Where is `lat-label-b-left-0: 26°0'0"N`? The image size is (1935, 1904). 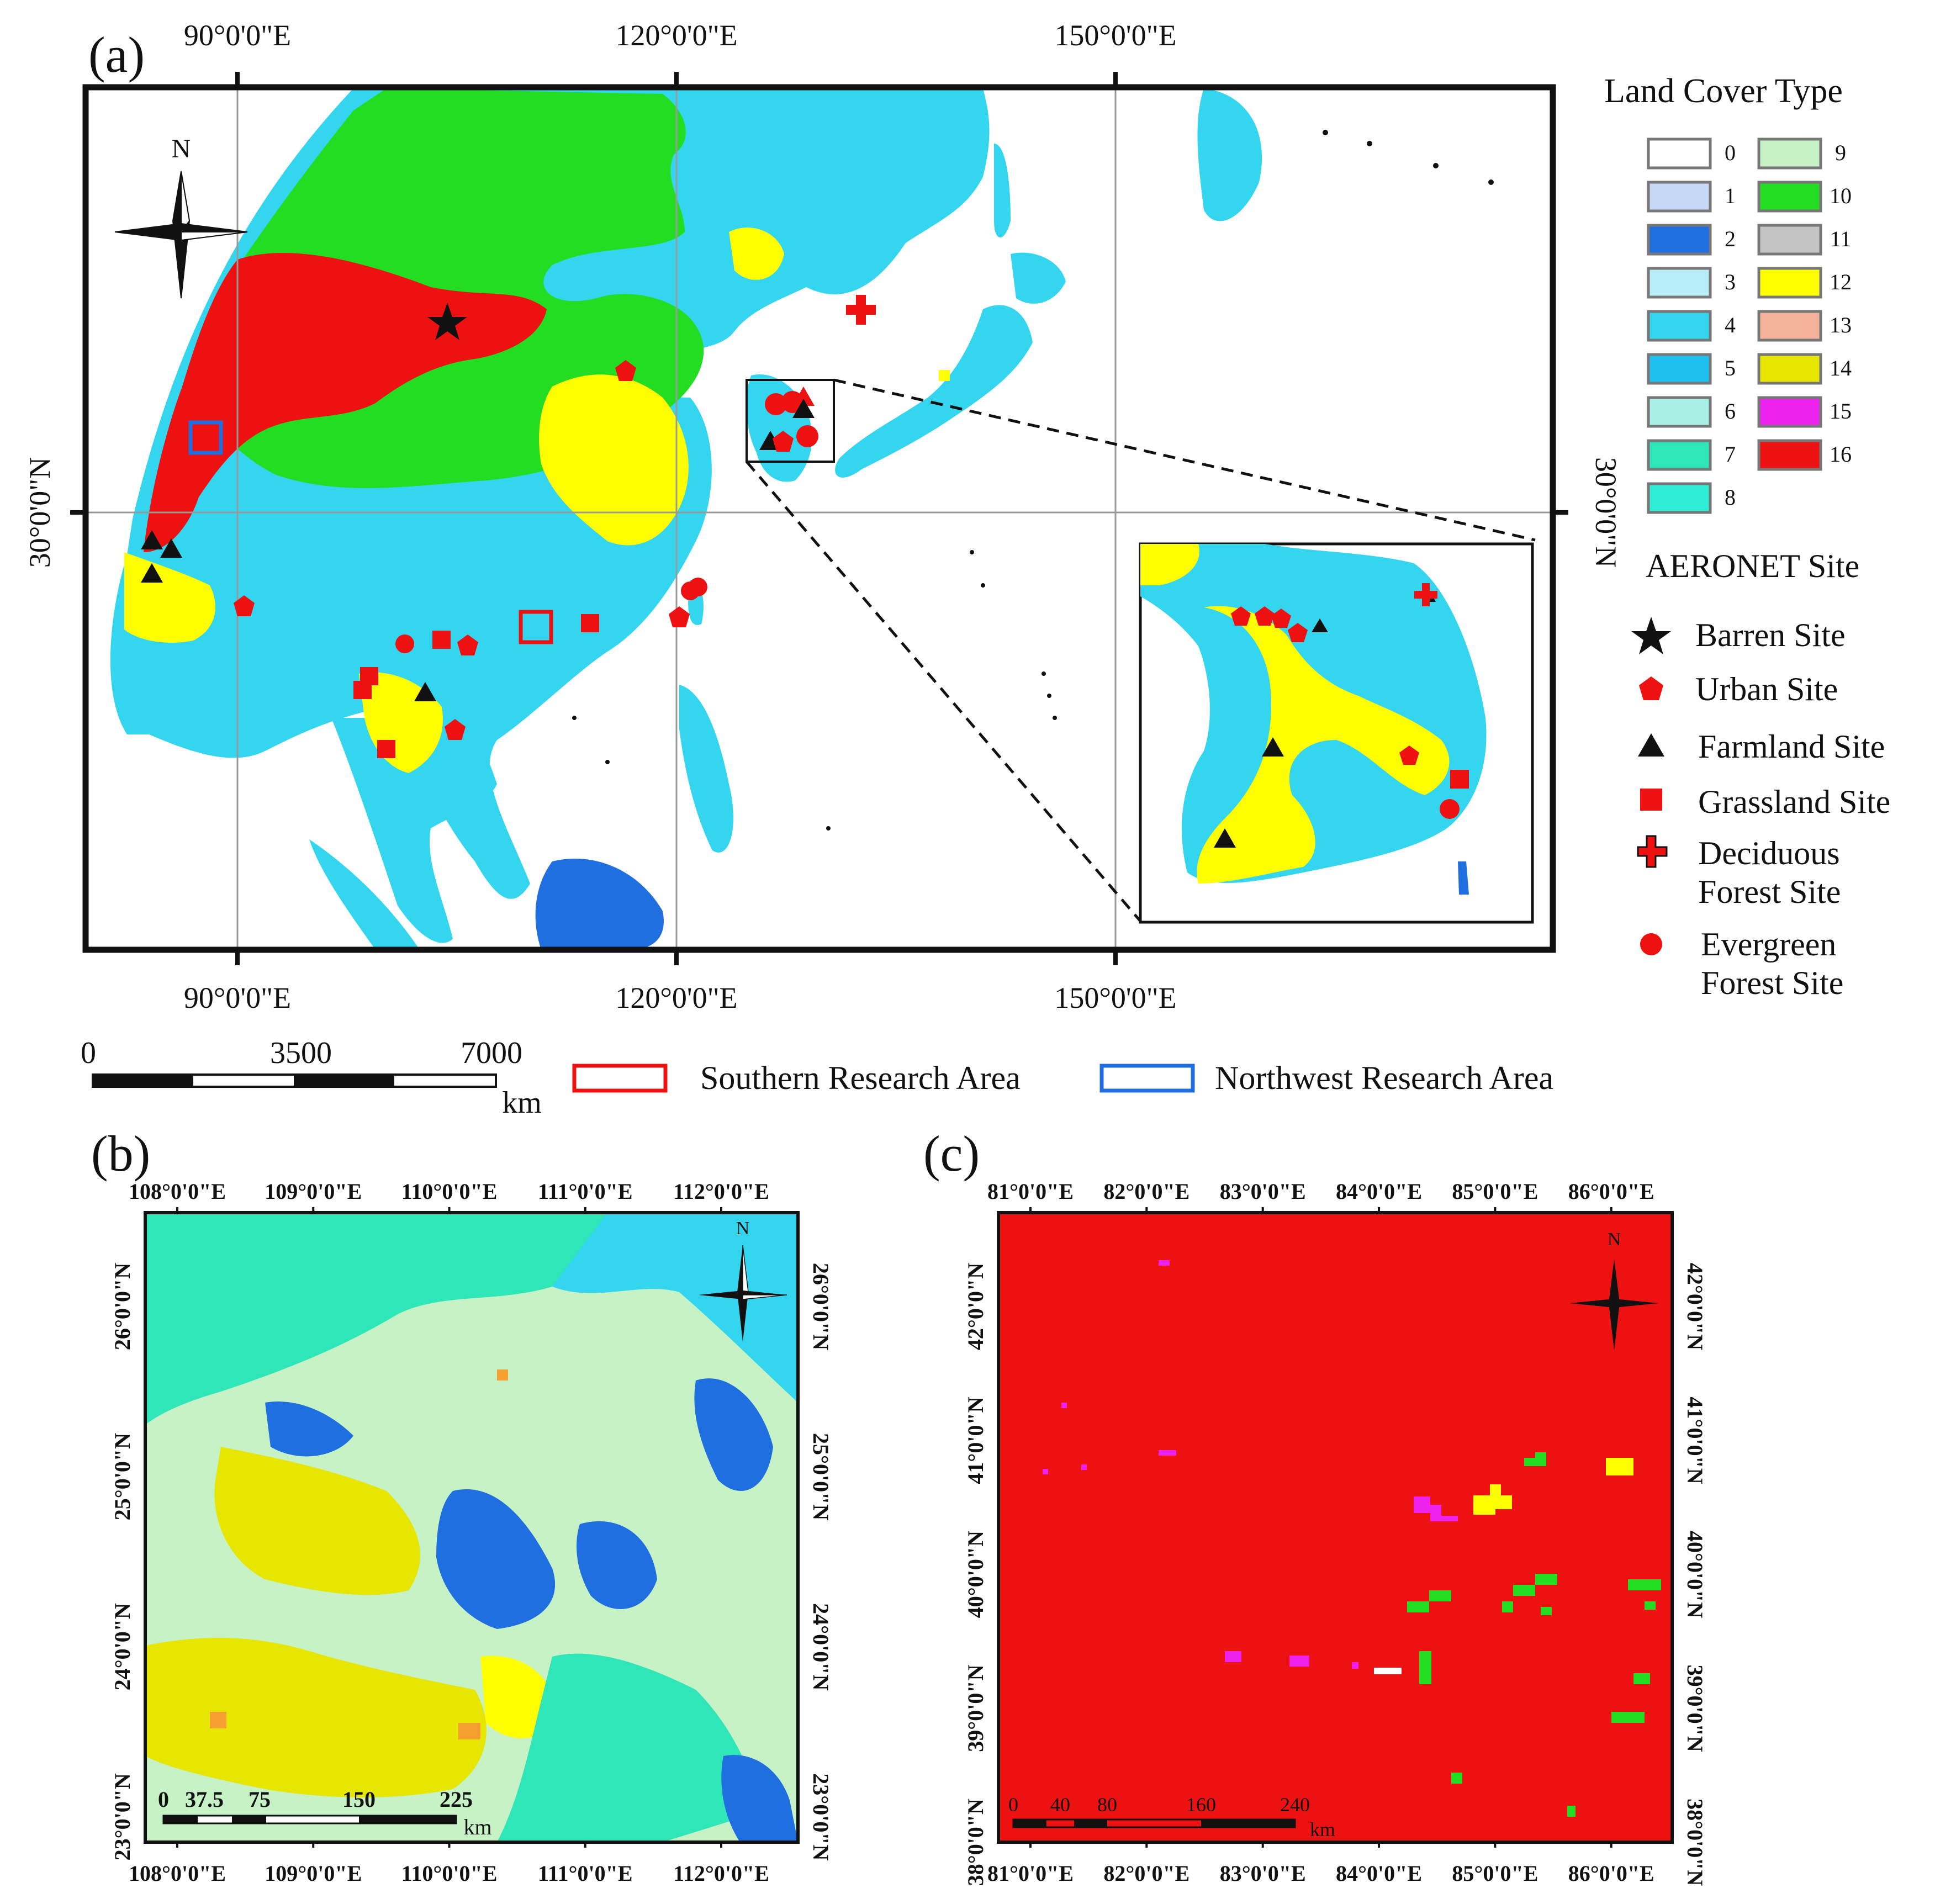 lat-label-b-left-0: 26°0'0"N is located at coordinates (122, 1306).